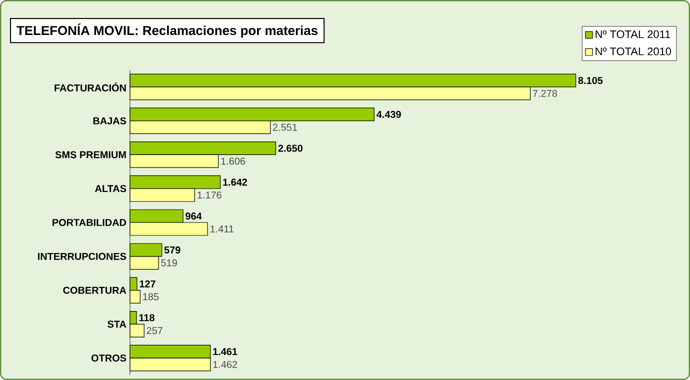 The width and height of the screenshot is (690, 380). Describe the element at coordinates (169, 262) in the screenshot. I see `data-label: 519` at that location.